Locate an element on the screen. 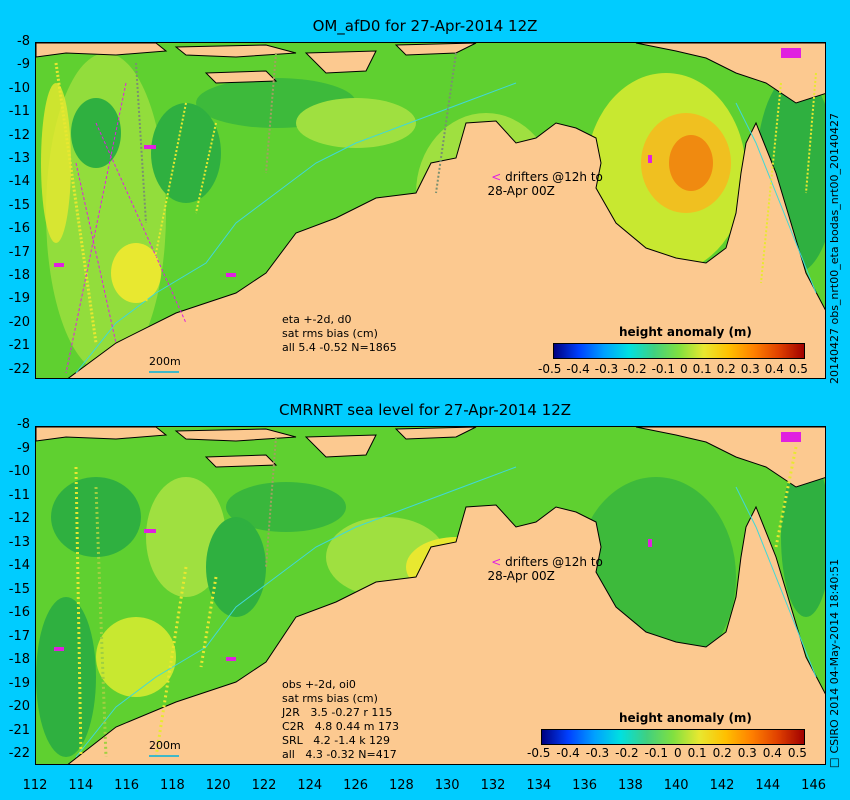  top-map-title: OM_afD0 for 27-Apr-2014 12Z is located at coordinates (425, 26).